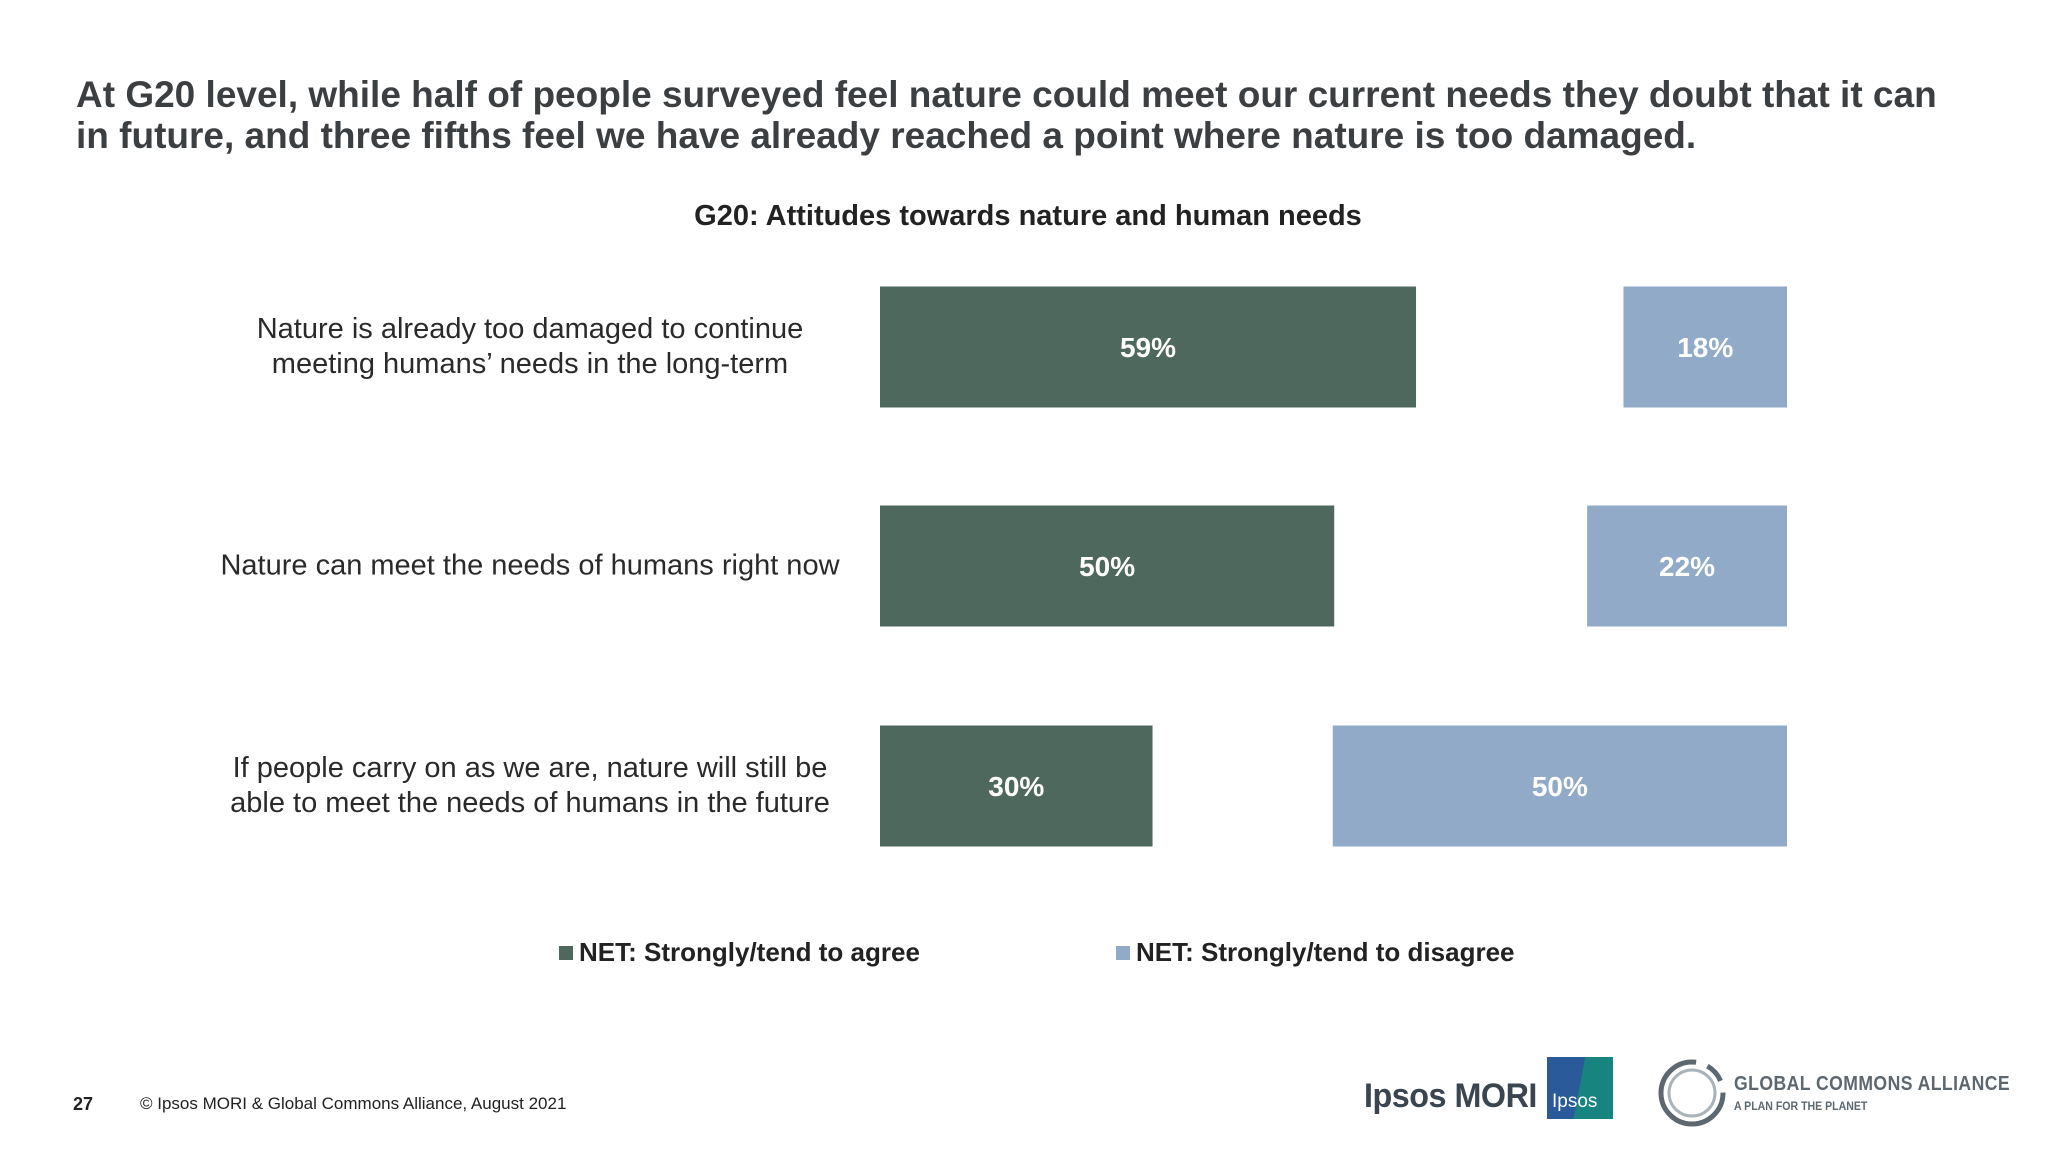  I want to click on ipsos-logo: Ipsos, so click(1580, 1088).